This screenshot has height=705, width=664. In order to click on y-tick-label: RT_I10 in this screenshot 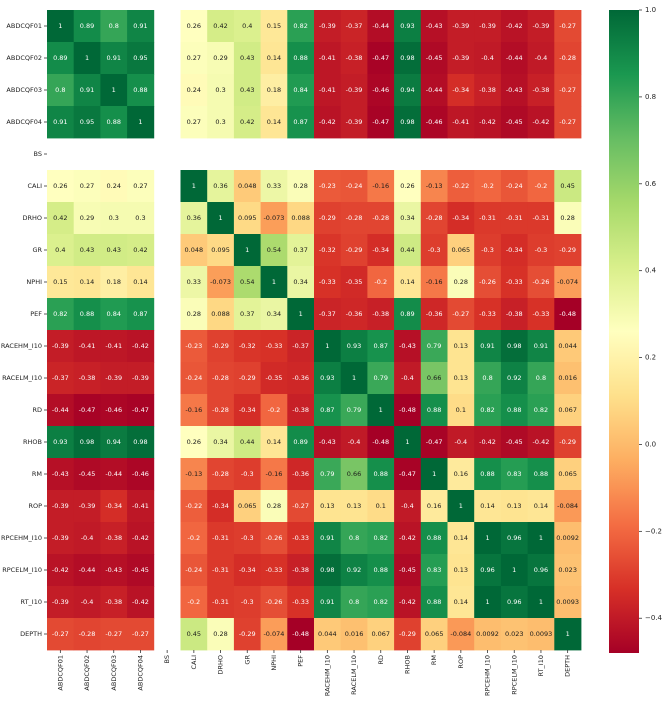, I will do `click(31, 602)`.